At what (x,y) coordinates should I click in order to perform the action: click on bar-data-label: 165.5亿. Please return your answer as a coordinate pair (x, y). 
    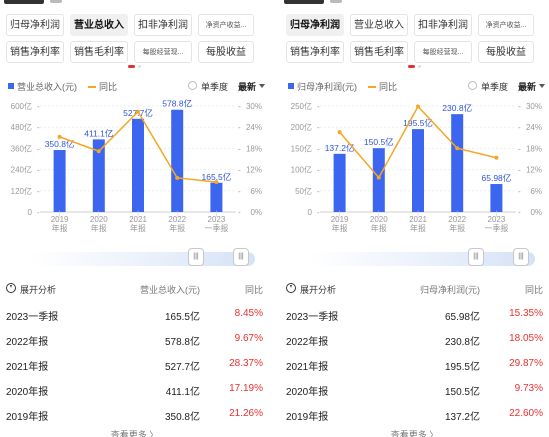
    Looking at the image, I should click on (217, 177).